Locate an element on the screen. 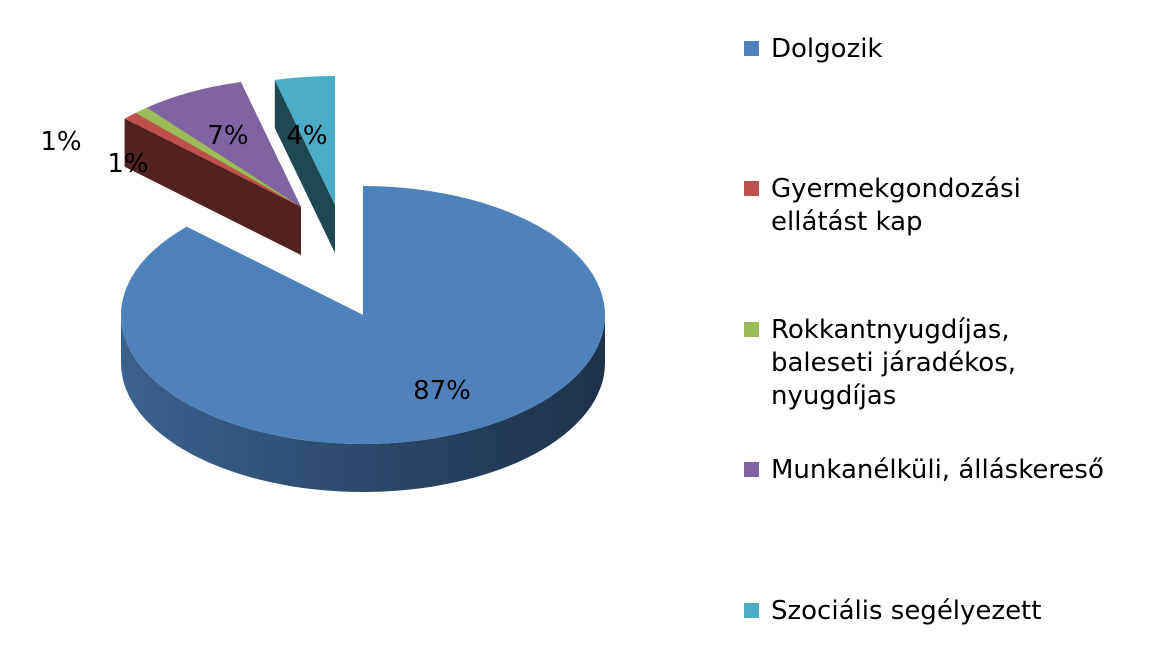 Image resolution: width=1149 pixels, height=665 pixels. legend-swatch-gyermekgondozasi is located at coordinates (751, 188).